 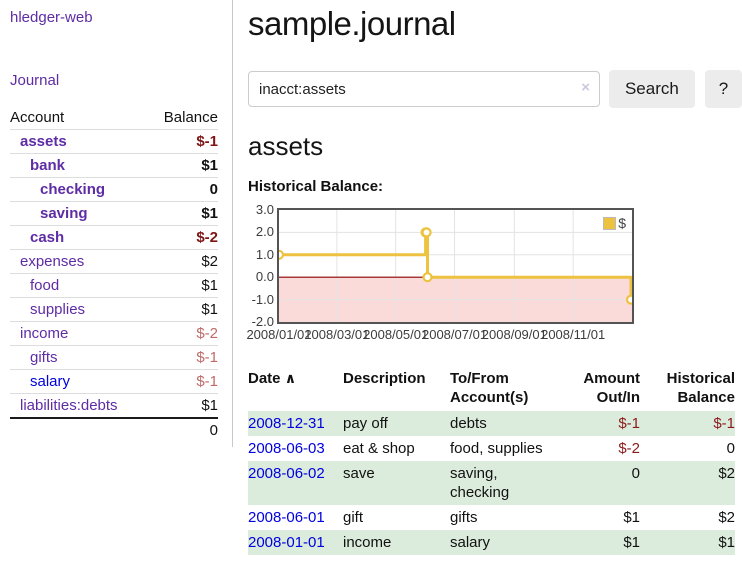 I want to click on account-row: supplies $1, so click(x=114, y=309).